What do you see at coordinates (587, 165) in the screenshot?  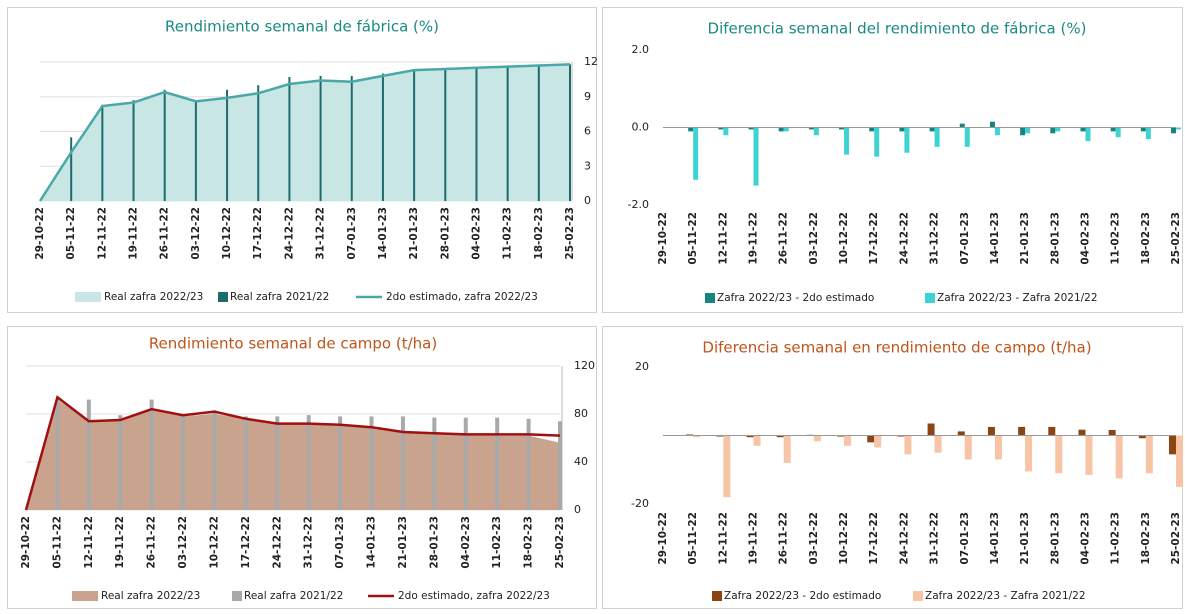 I see `y-tick-label: 3` at bounding box center [587, 165].